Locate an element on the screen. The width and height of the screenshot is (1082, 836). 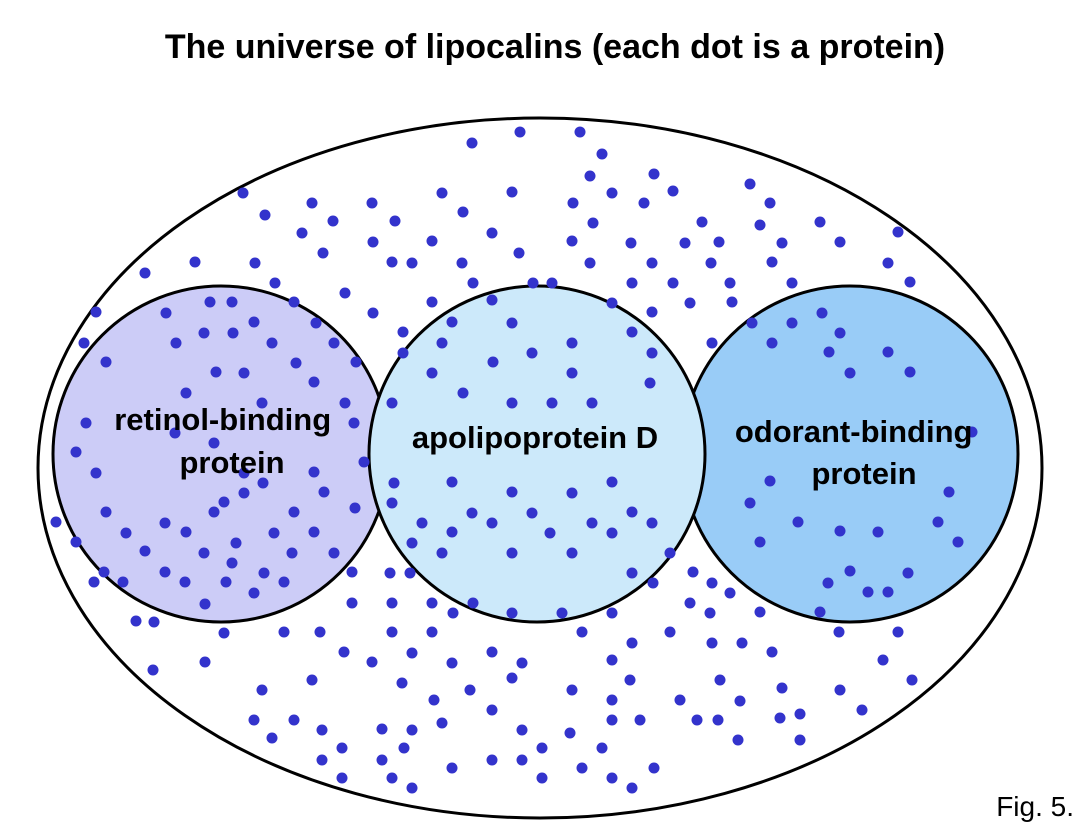
apolipoprotein-d-label-line-1: apolipoprotein D is located at coordinates (535, 437).